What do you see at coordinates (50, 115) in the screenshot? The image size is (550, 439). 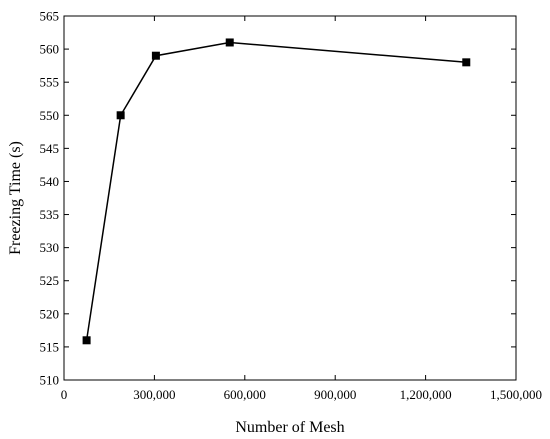 I see `y-tick-label: 550` at bounding box center [50, 115].